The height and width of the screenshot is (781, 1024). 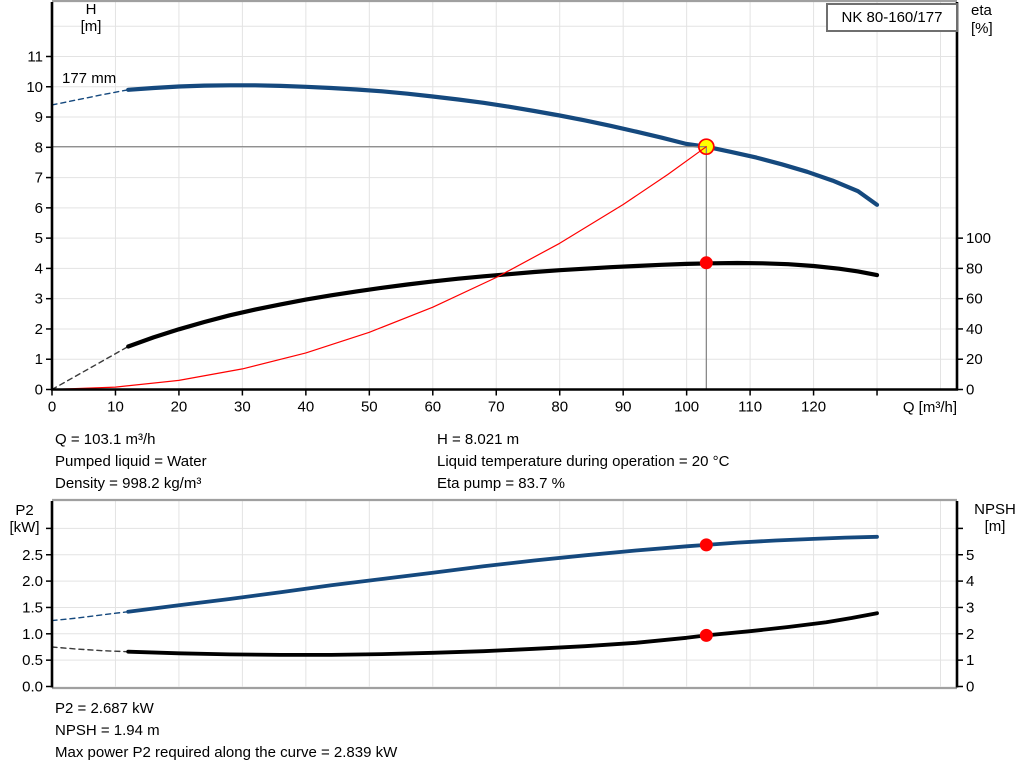 What do you see at coordinates (32, 660) in the screenshot?
I see `tick-label: 0.5` at bounding box center [32, 660].